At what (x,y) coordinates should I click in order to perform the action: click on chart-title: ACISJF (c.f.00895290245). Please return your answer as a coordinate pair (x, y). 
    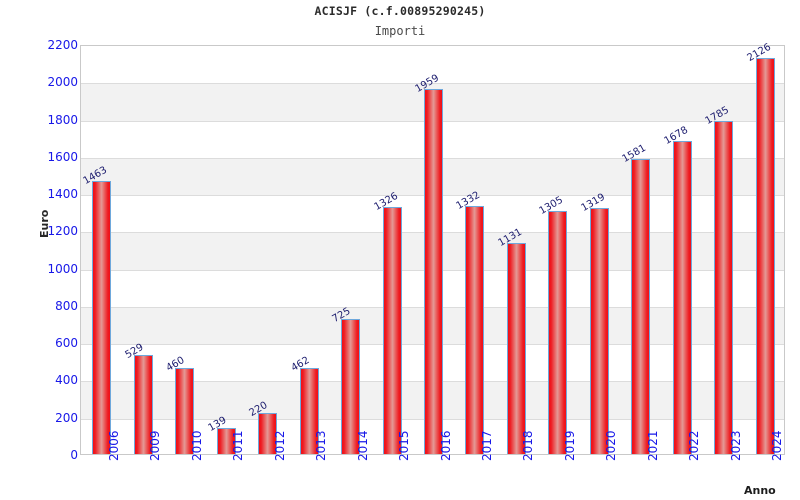
    Looking at the image, I should click on (400, 11).